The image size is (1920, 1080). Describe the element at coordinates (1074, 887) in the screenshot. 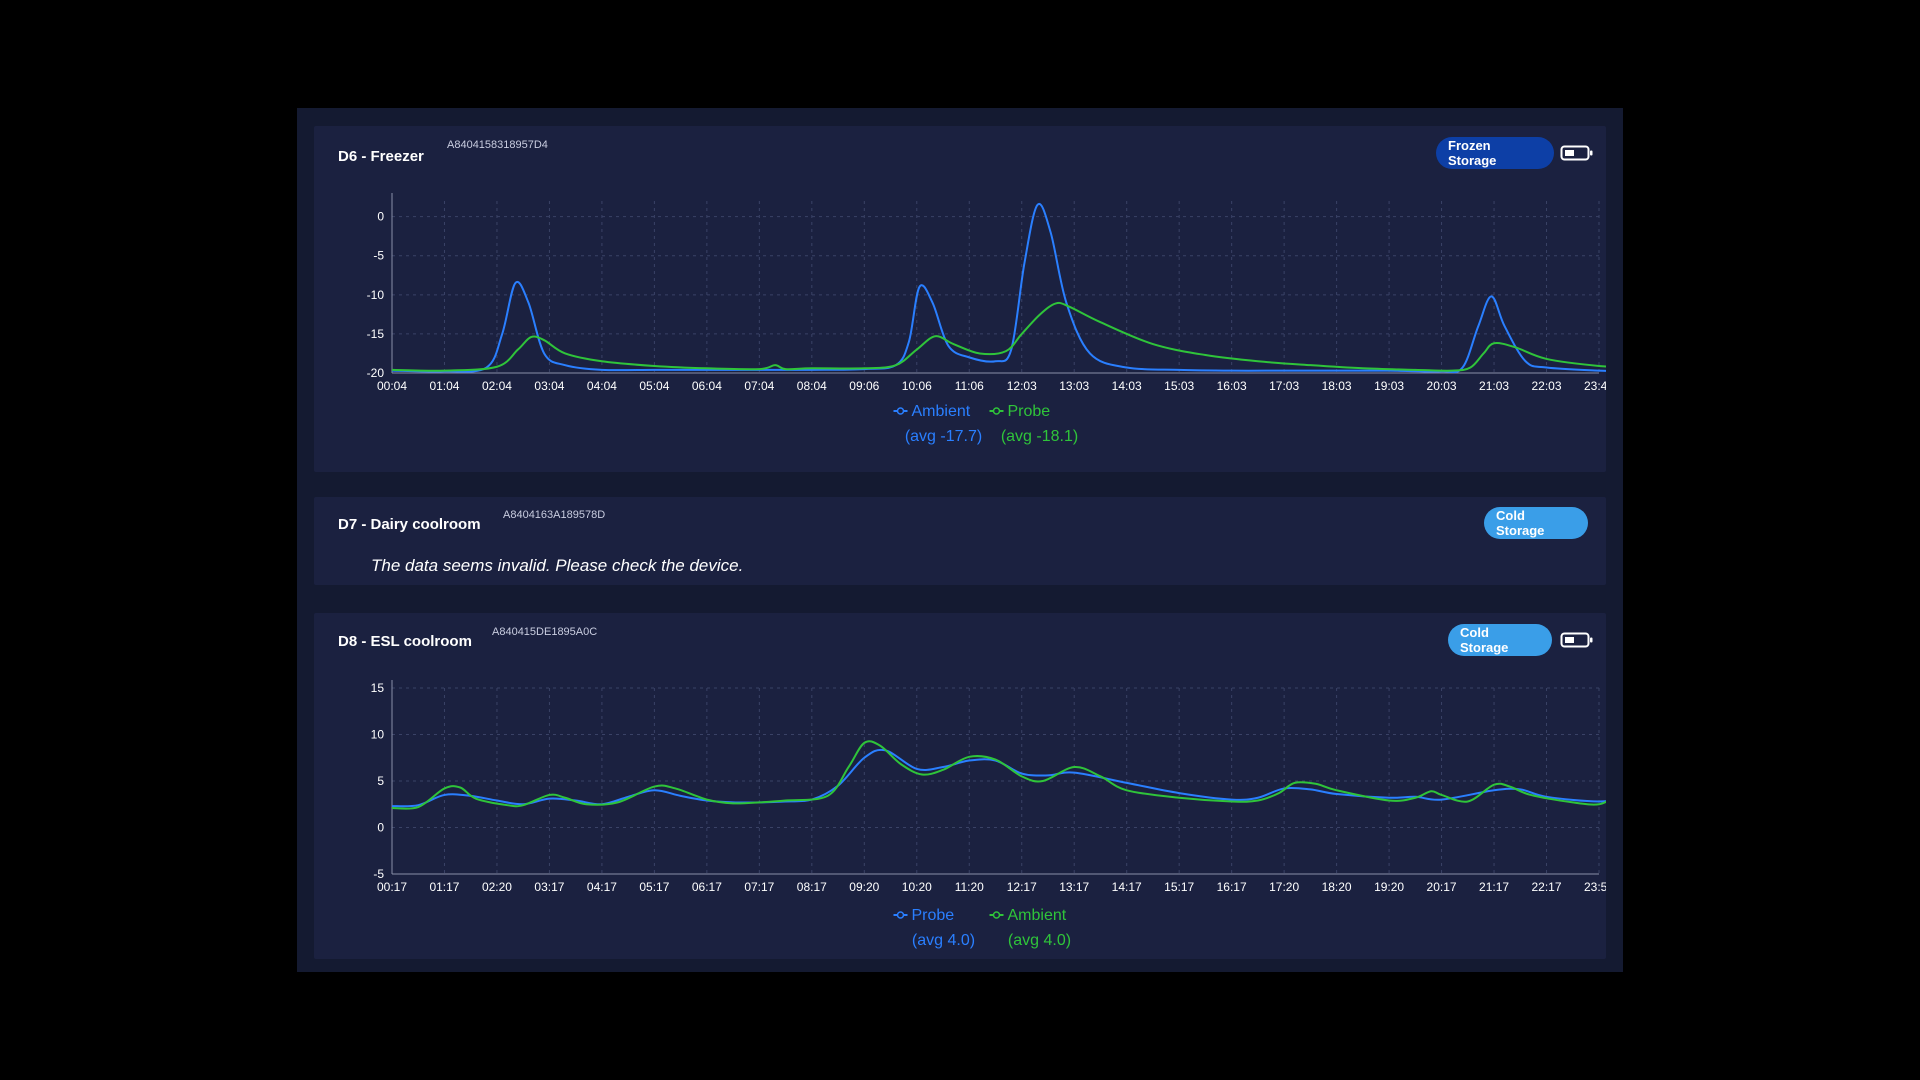

I see `x-tick-label: 13:17` at that location.